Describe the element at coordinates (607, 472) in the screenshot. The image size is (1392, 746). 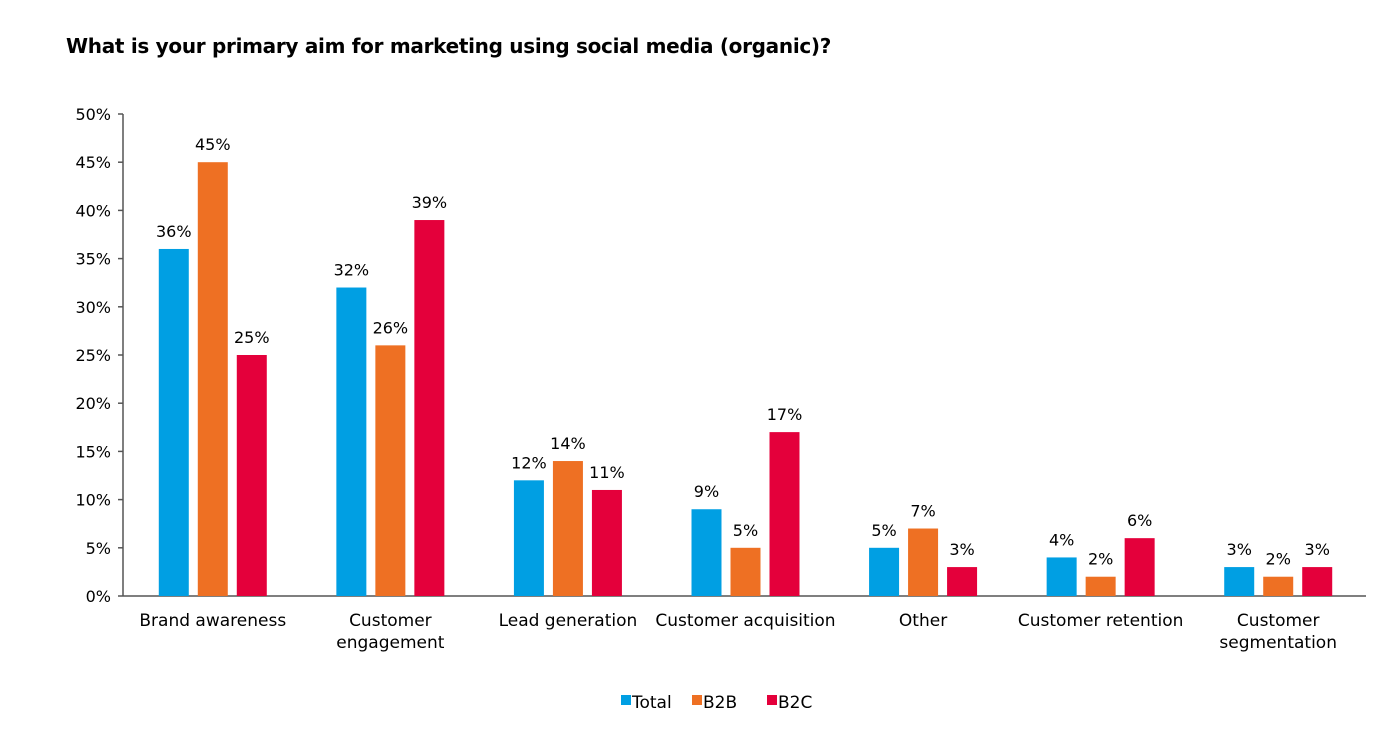
I see `data-label: 11%` at that location.